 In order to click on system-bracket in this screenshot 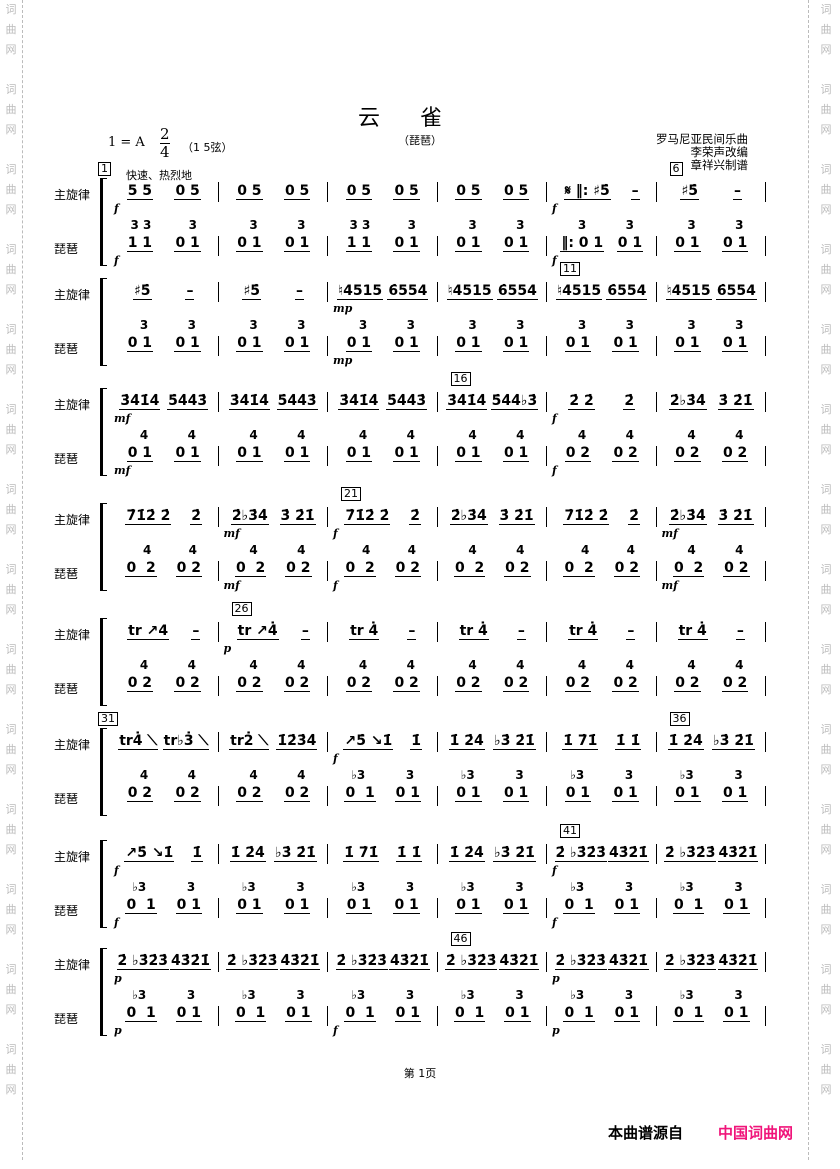, I will do `click(103, 662)`.